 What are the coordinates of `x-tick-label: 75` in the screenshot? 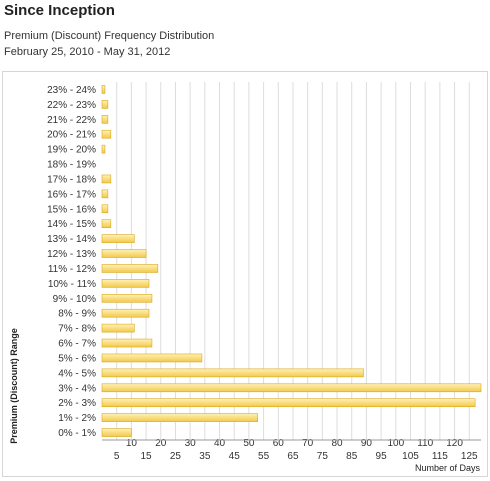 It's located at (323, 456).